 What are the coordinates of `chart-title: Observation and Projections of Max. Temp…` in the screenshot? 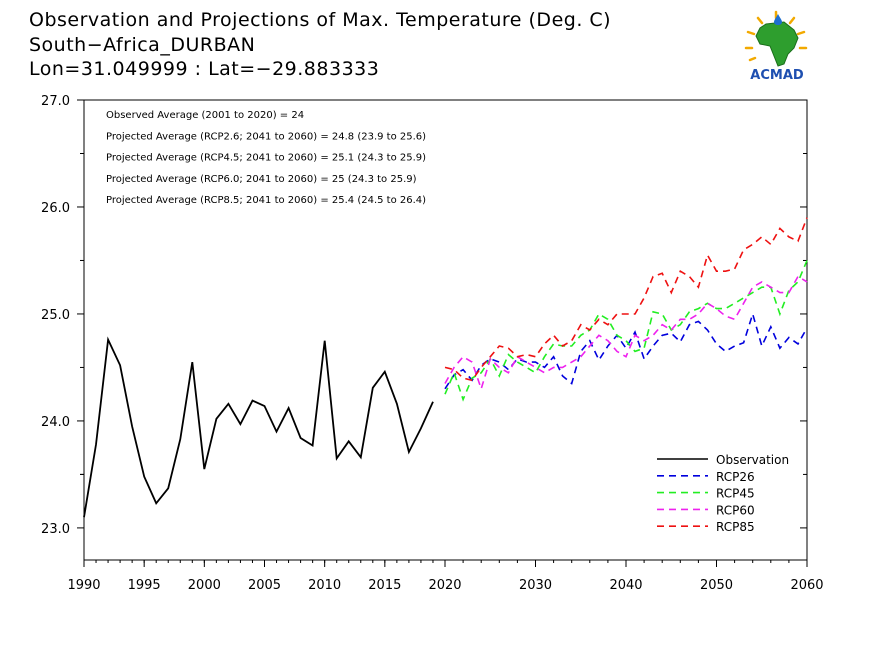 It's located at (320, 20).